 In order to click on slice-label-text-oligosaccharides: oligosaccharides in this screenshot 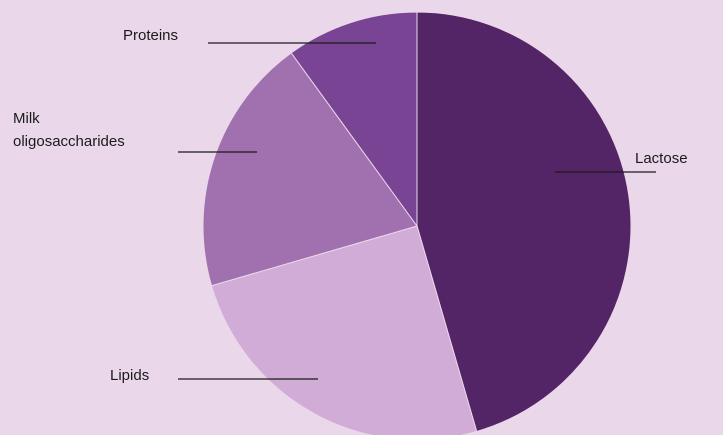, I will do `click(69, 141)`.